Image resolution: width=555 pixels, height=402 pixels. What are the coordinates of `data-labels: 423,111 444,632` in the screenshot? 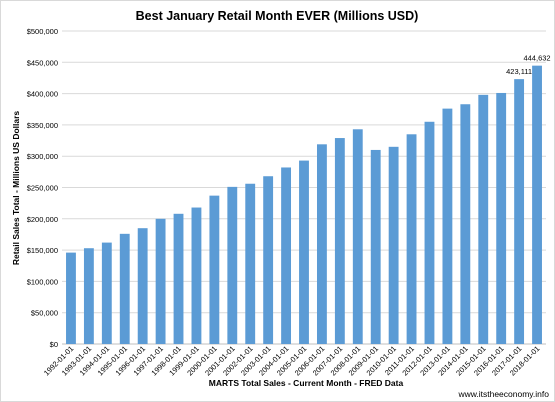 It's located at (528, 65).